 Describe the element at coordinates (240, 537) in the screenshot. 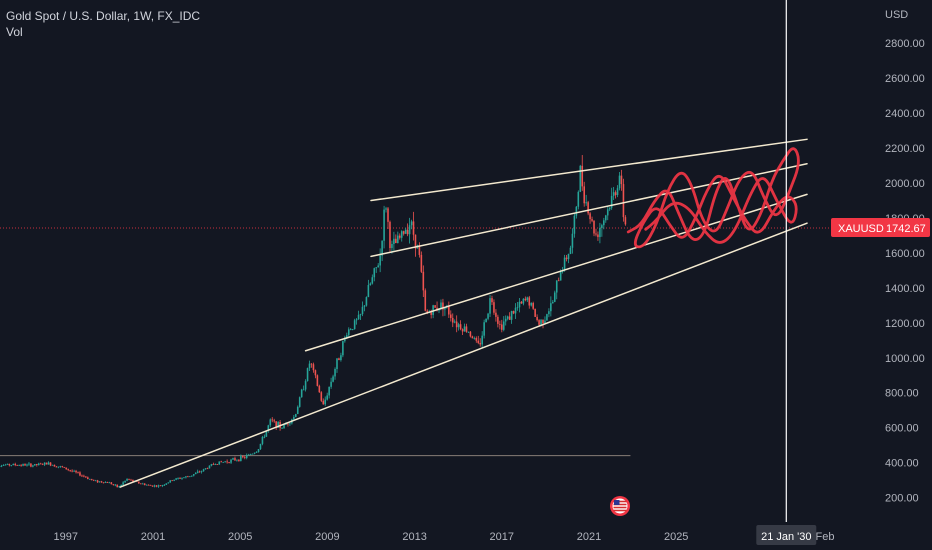

I see `x-tick-label: 2005` at that location.